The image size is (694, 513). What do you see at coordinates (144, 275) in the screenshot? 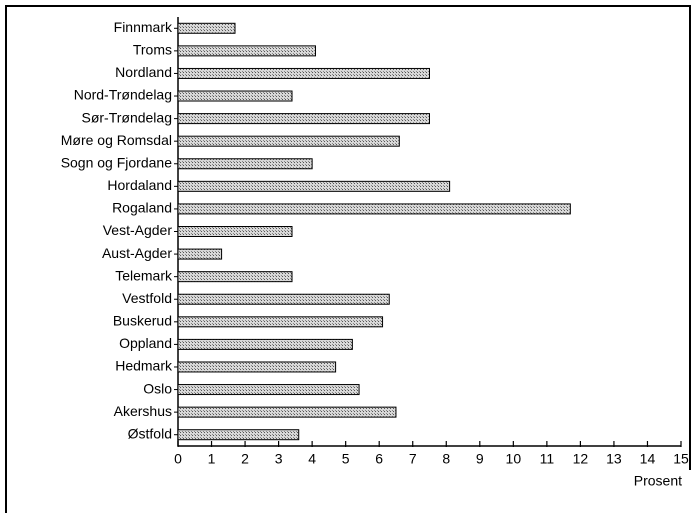
I see `y-tick-label: Telemark` at bounding box center [144, 275].